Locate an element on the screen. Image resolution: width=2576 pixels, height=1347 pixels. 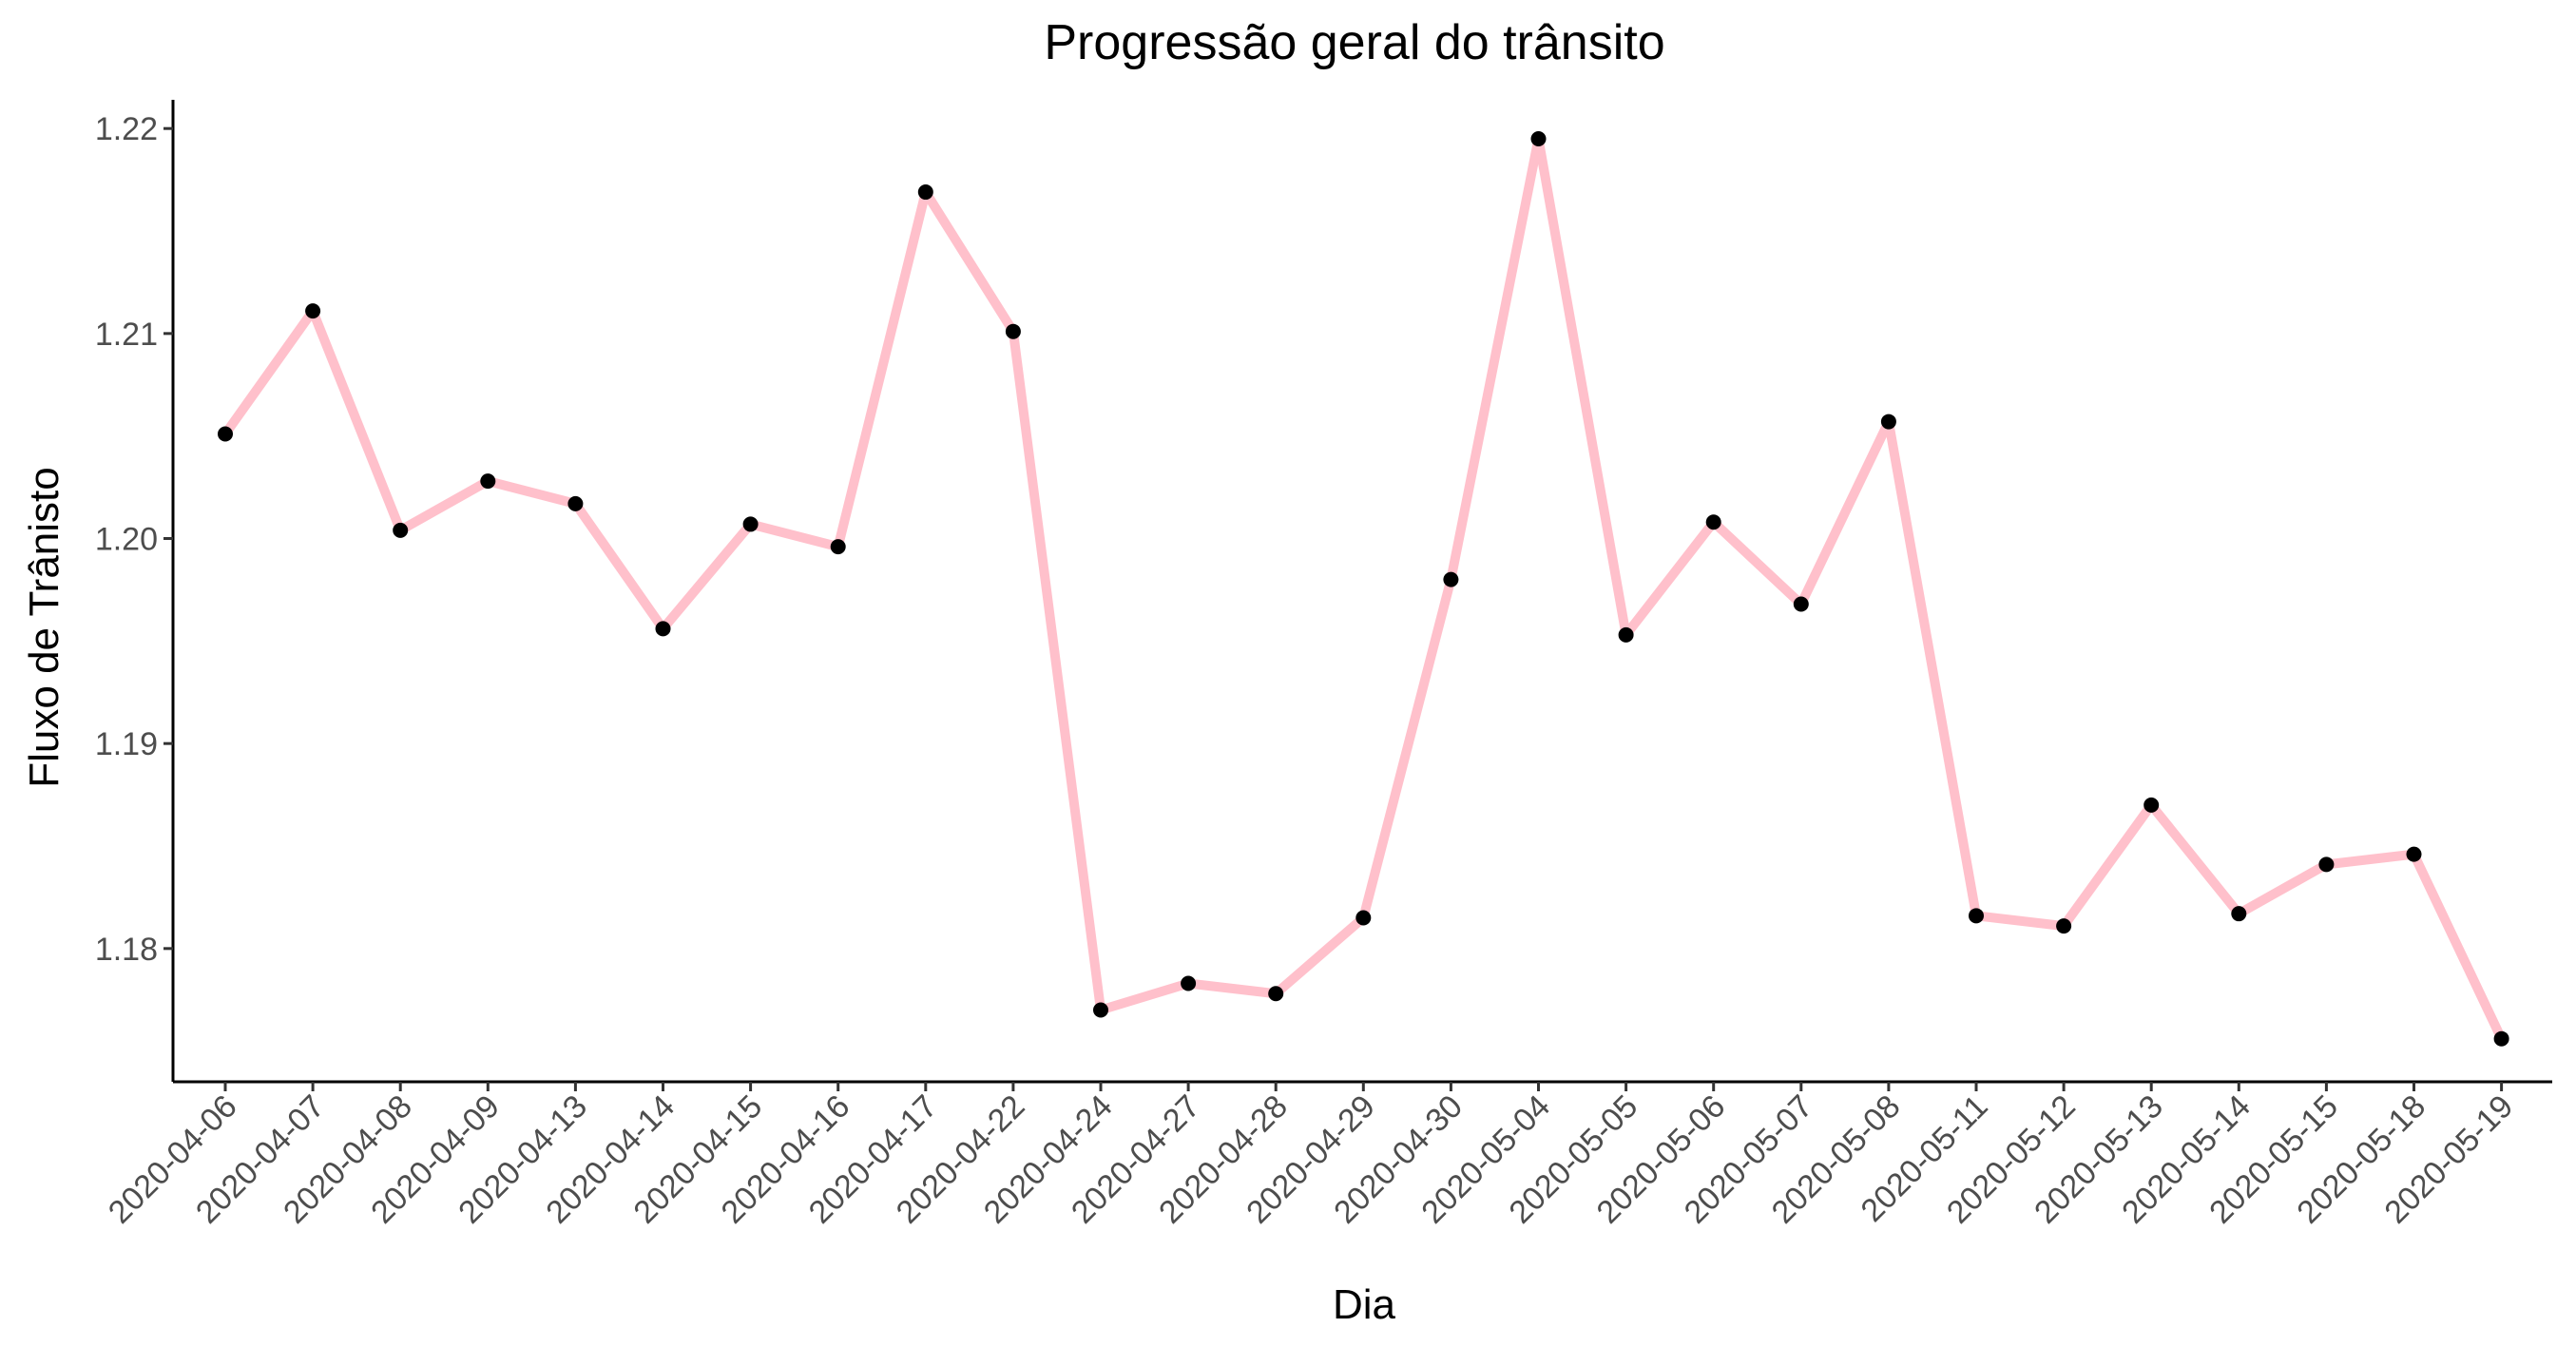
y-ticks: 1.18 1.19 1.20 1.21 1.22 is located at coordinates (134, 539).